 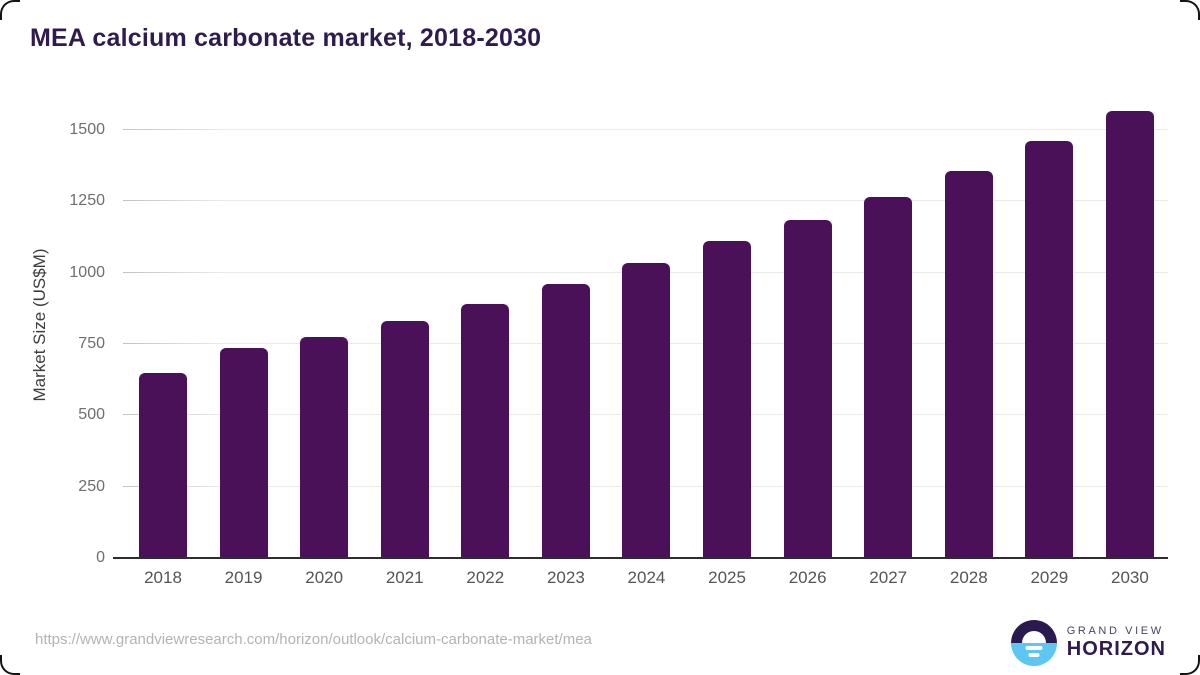 What do you see at coordinates (646, 577) in the screenshot?
I see `x-tick-label-2024: 2024` at bounding box center [646, 577].